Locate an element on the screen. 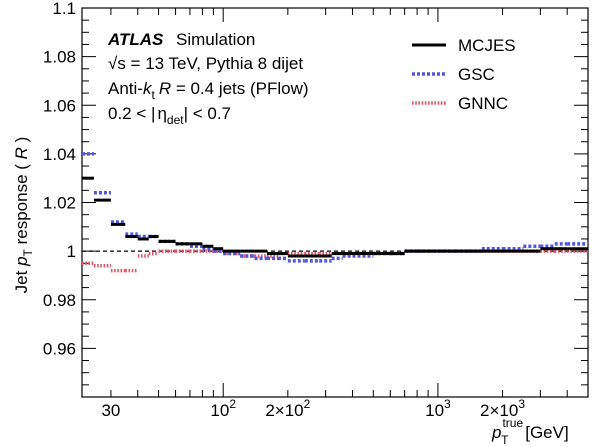 The image size is (600, 447). x-tick-label: 10² is located at coordinates (223, 408).